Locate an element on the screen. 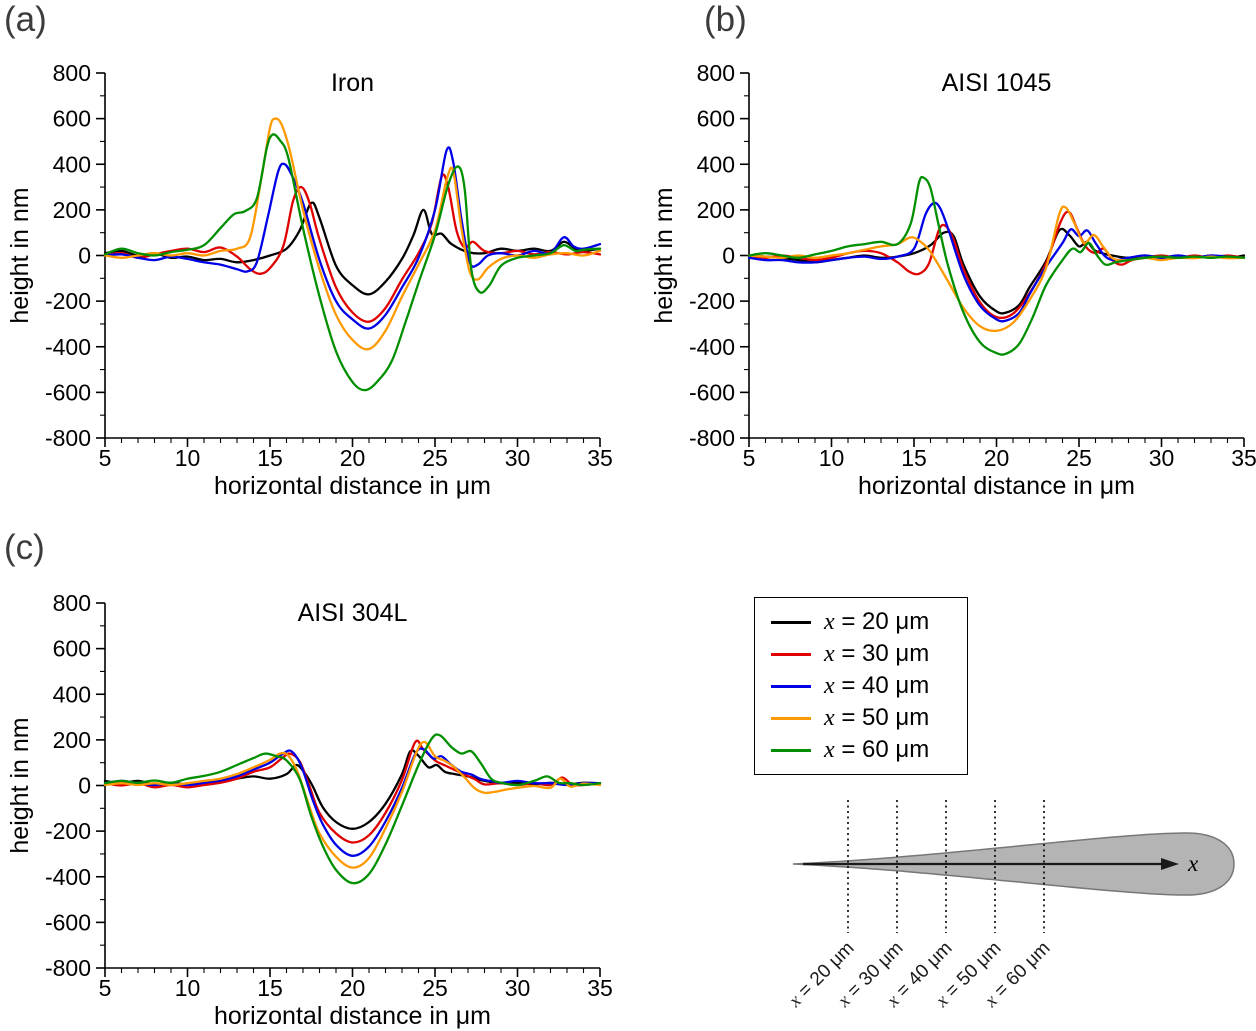 The height and width of the screenshot is (1031, 1256). legend-item-5: x = 60 μm is located at coordinates (861, 750).